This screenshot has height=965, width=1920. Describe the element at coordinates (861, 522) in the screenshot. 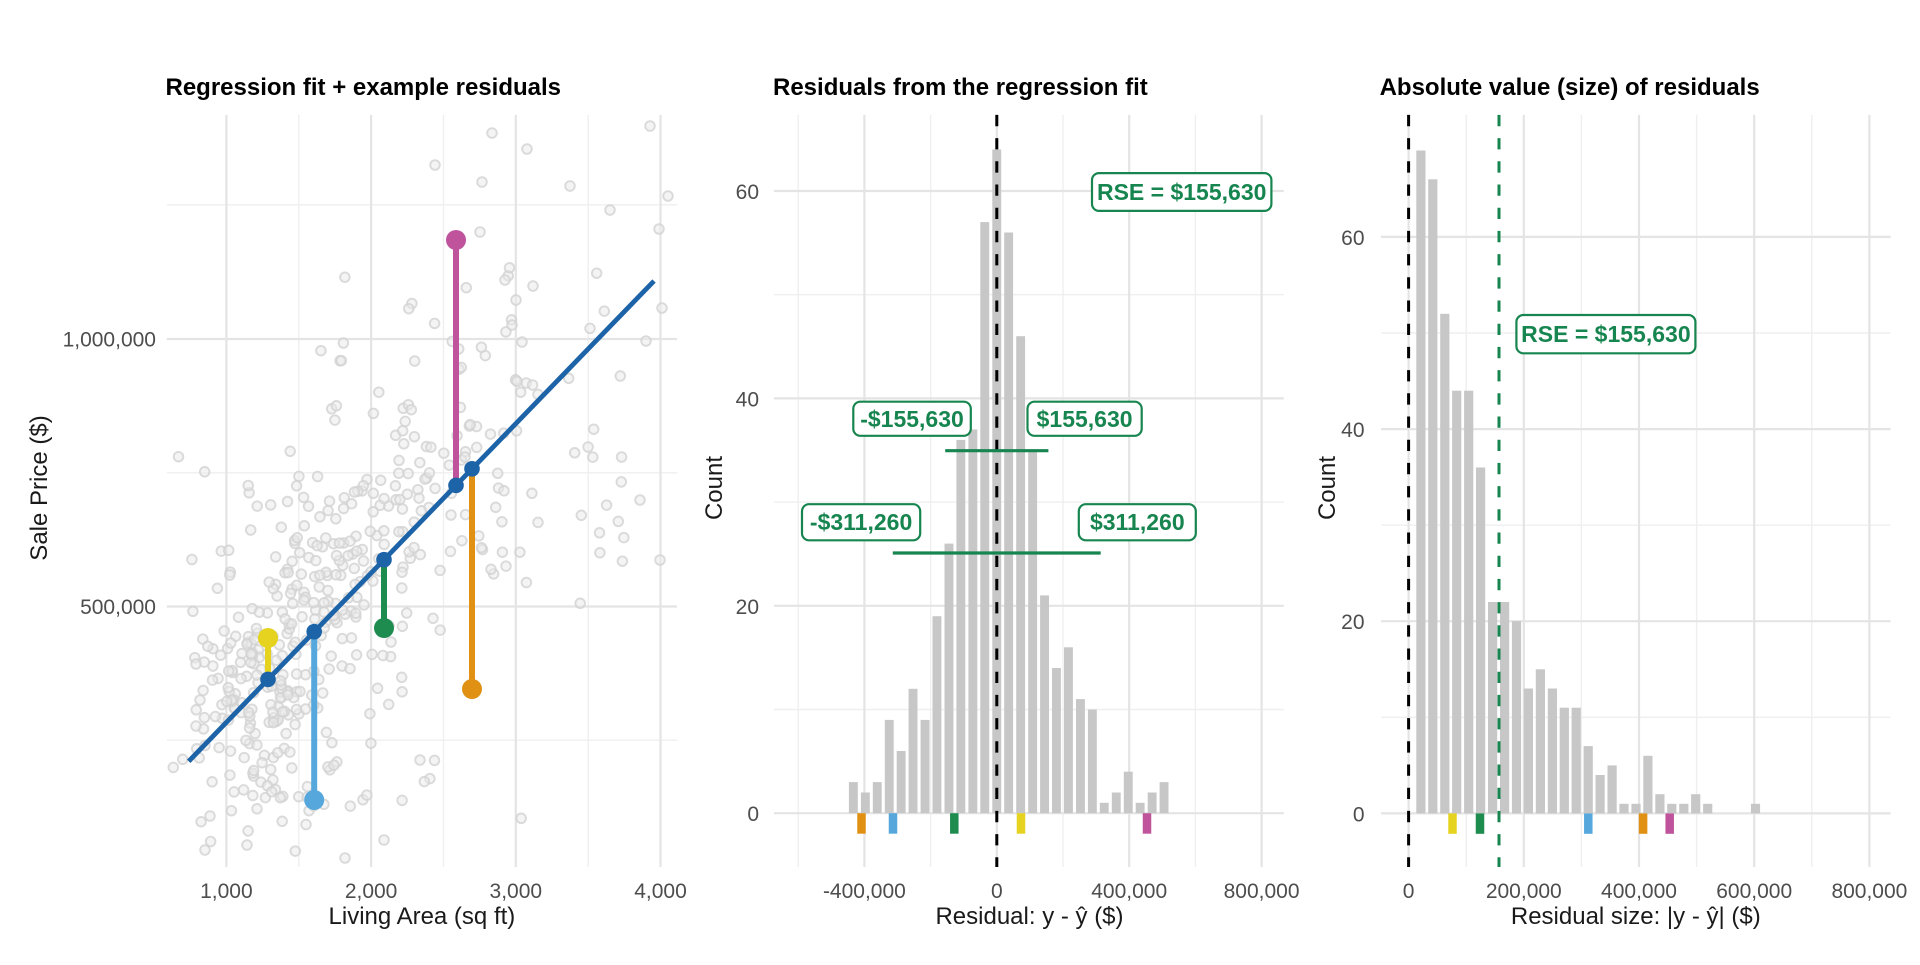

I see `svg-text: -$311,260` at that location.